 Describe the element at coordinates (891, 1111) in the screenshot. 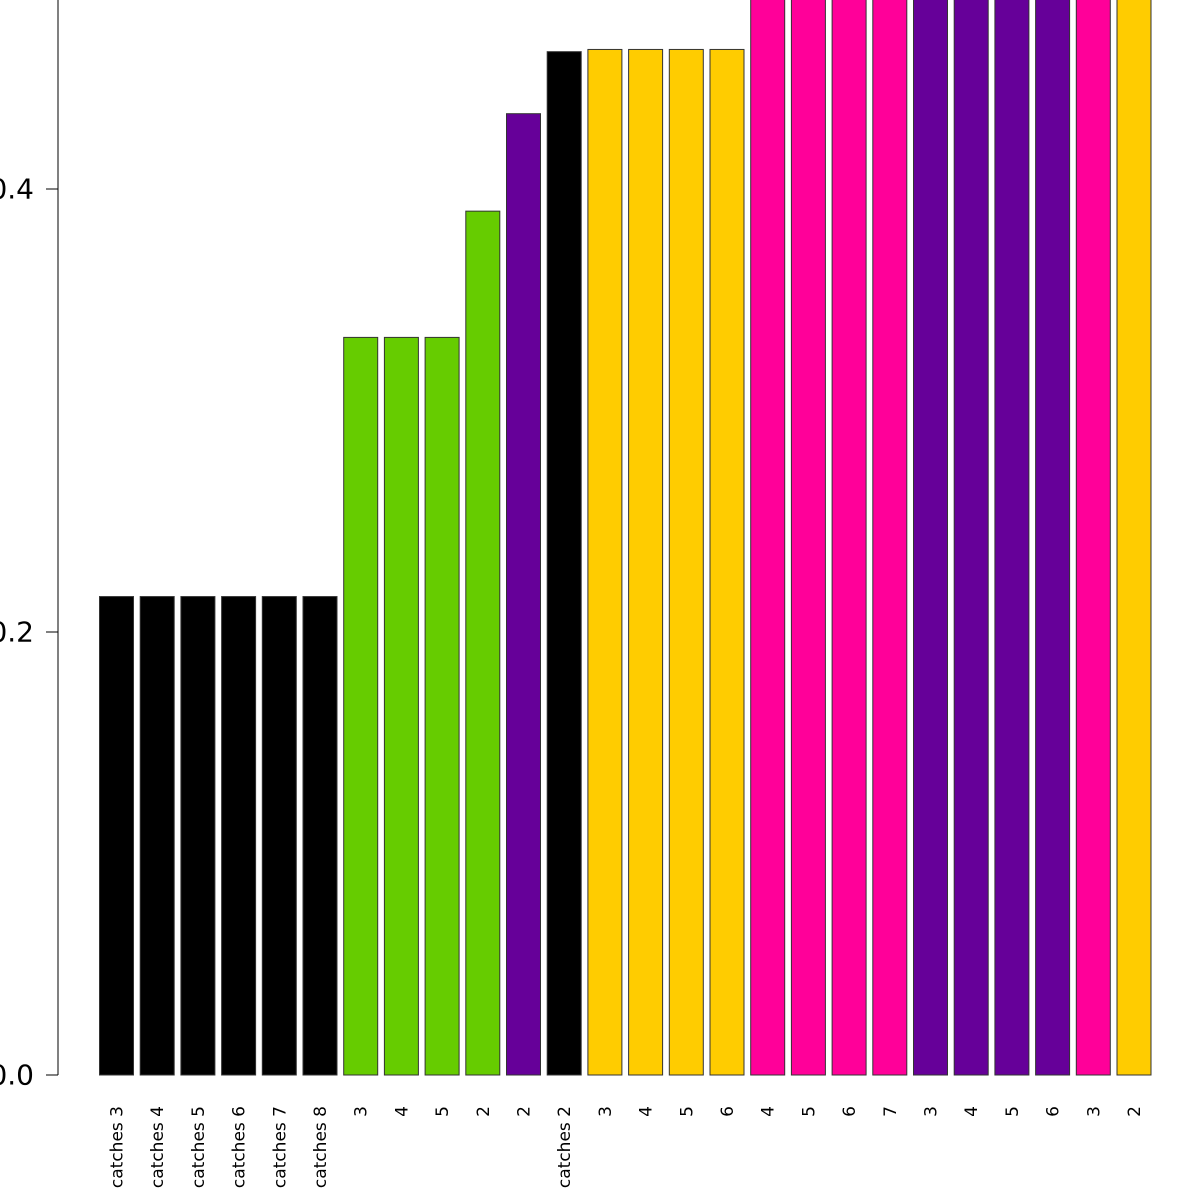

I see `x-tick-label: 7` at that location.